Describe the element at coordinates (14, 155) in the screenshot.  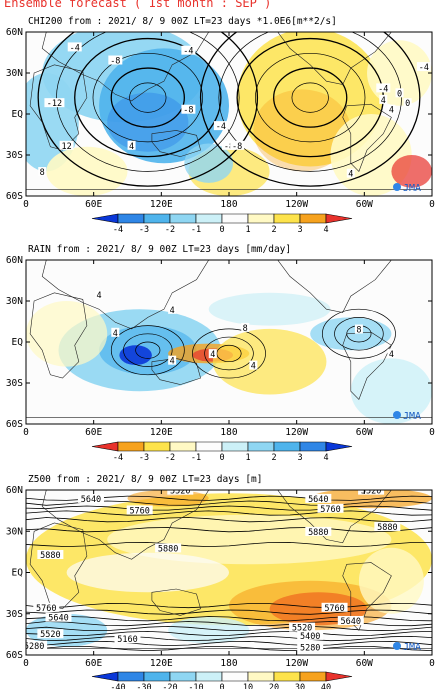
I see `y-tick-label: 30S` at that location.